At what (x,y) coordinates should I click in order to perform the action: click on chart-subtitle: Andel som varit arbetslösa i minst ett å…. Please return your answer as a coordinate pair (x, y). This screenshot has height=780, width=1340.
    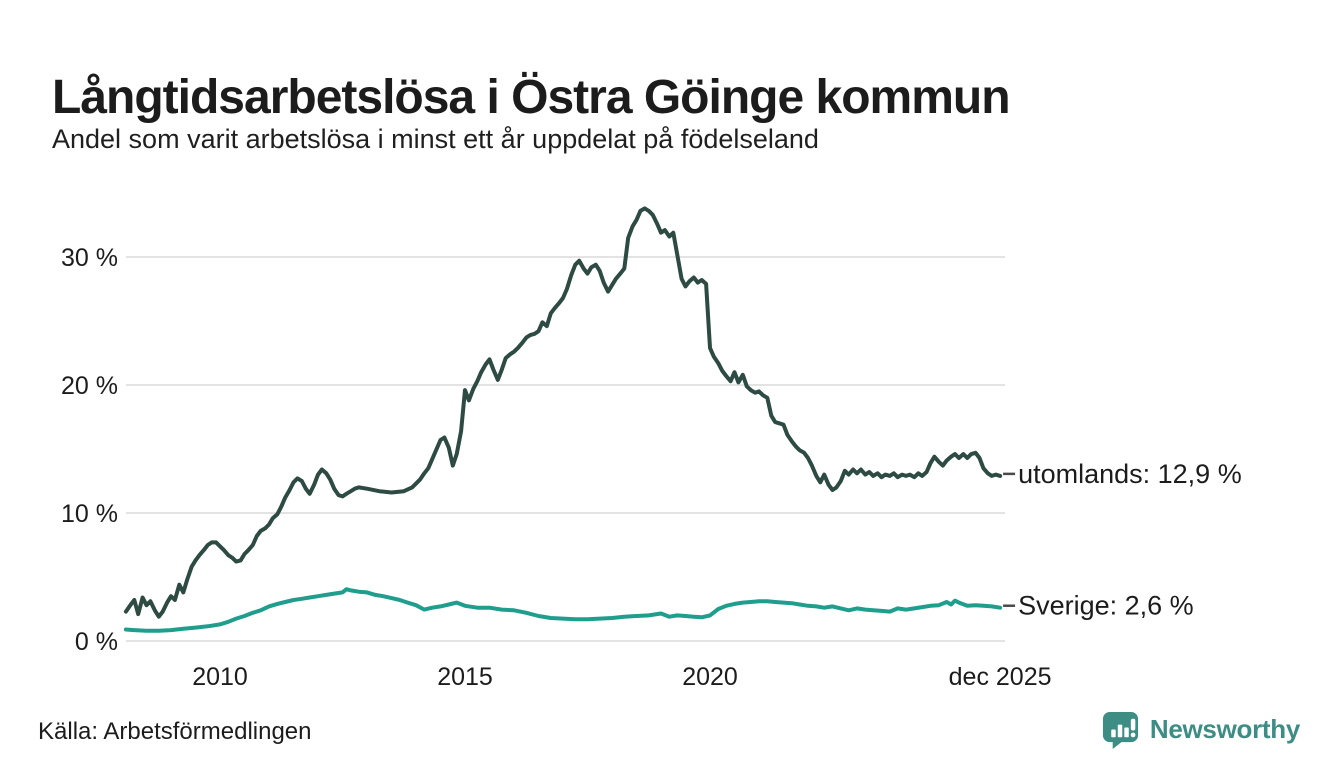
    Looking at the image, I should click on (435, 139).